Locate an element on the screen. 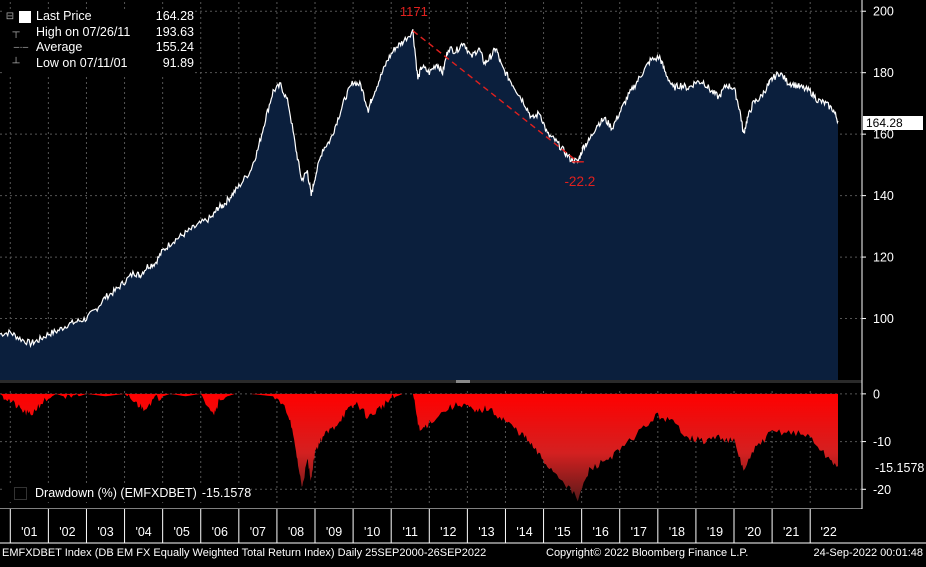  panel-resize-handle is located at coordinates (463, 381).